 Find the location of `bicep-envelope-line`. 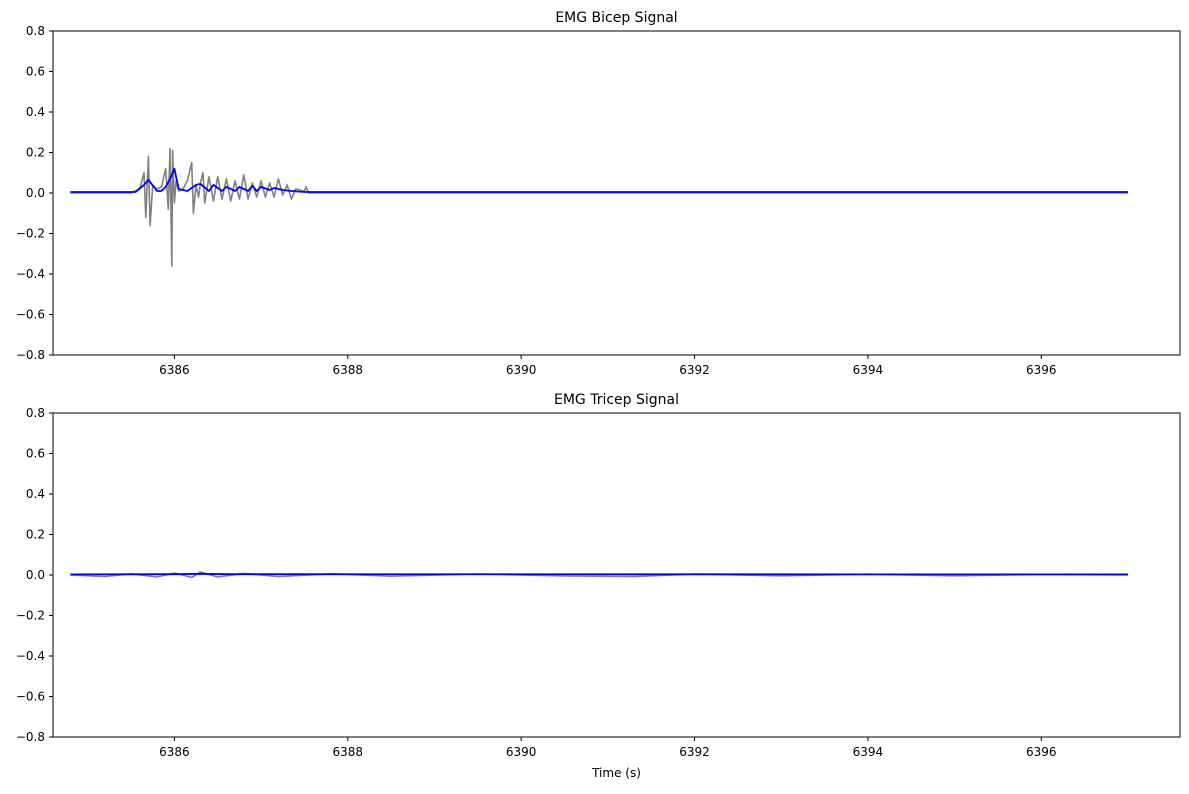

bicep-envelope-line is located at coordinates (599, 180).